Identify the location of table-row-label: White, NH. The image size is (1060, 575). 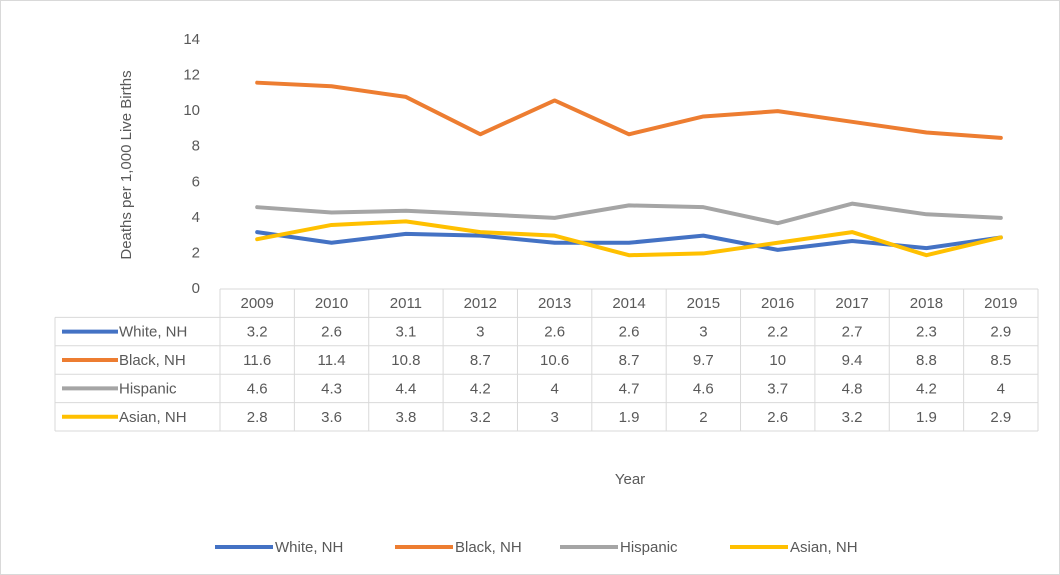
(153, 332).